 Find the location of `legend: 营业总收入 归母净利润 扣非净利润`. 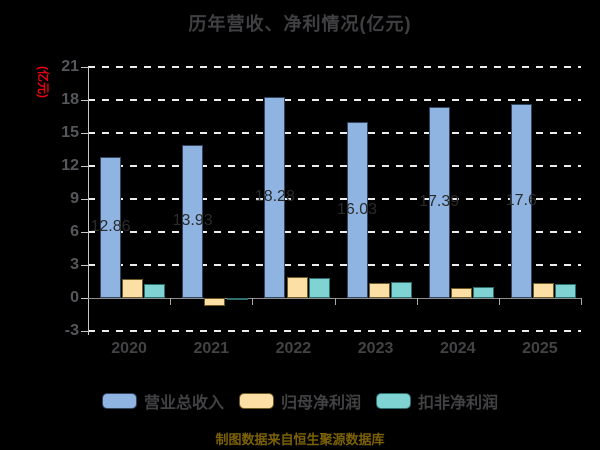

legend: 营业总收入 归母净利润 扣非净利润 is located at coordinates (300, 401).